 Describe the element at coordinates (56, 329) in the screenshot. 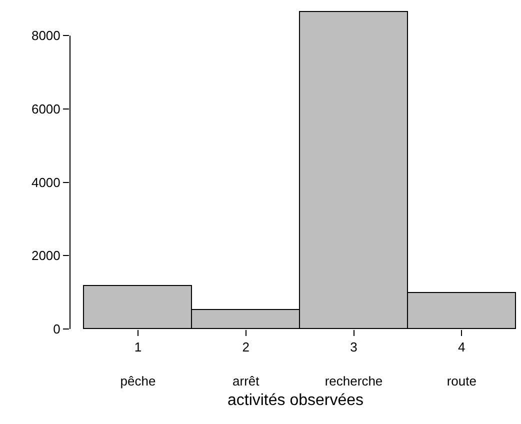

I see `y-tick-label: 0` at that location.